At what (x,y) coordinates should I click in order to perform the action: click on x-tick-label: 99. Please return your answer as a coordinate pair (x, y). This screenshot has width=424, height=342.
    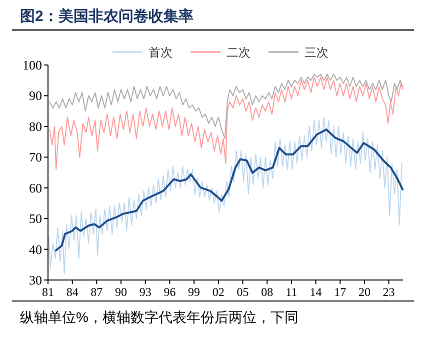
    Looking at the image, I should click on (194, 292).